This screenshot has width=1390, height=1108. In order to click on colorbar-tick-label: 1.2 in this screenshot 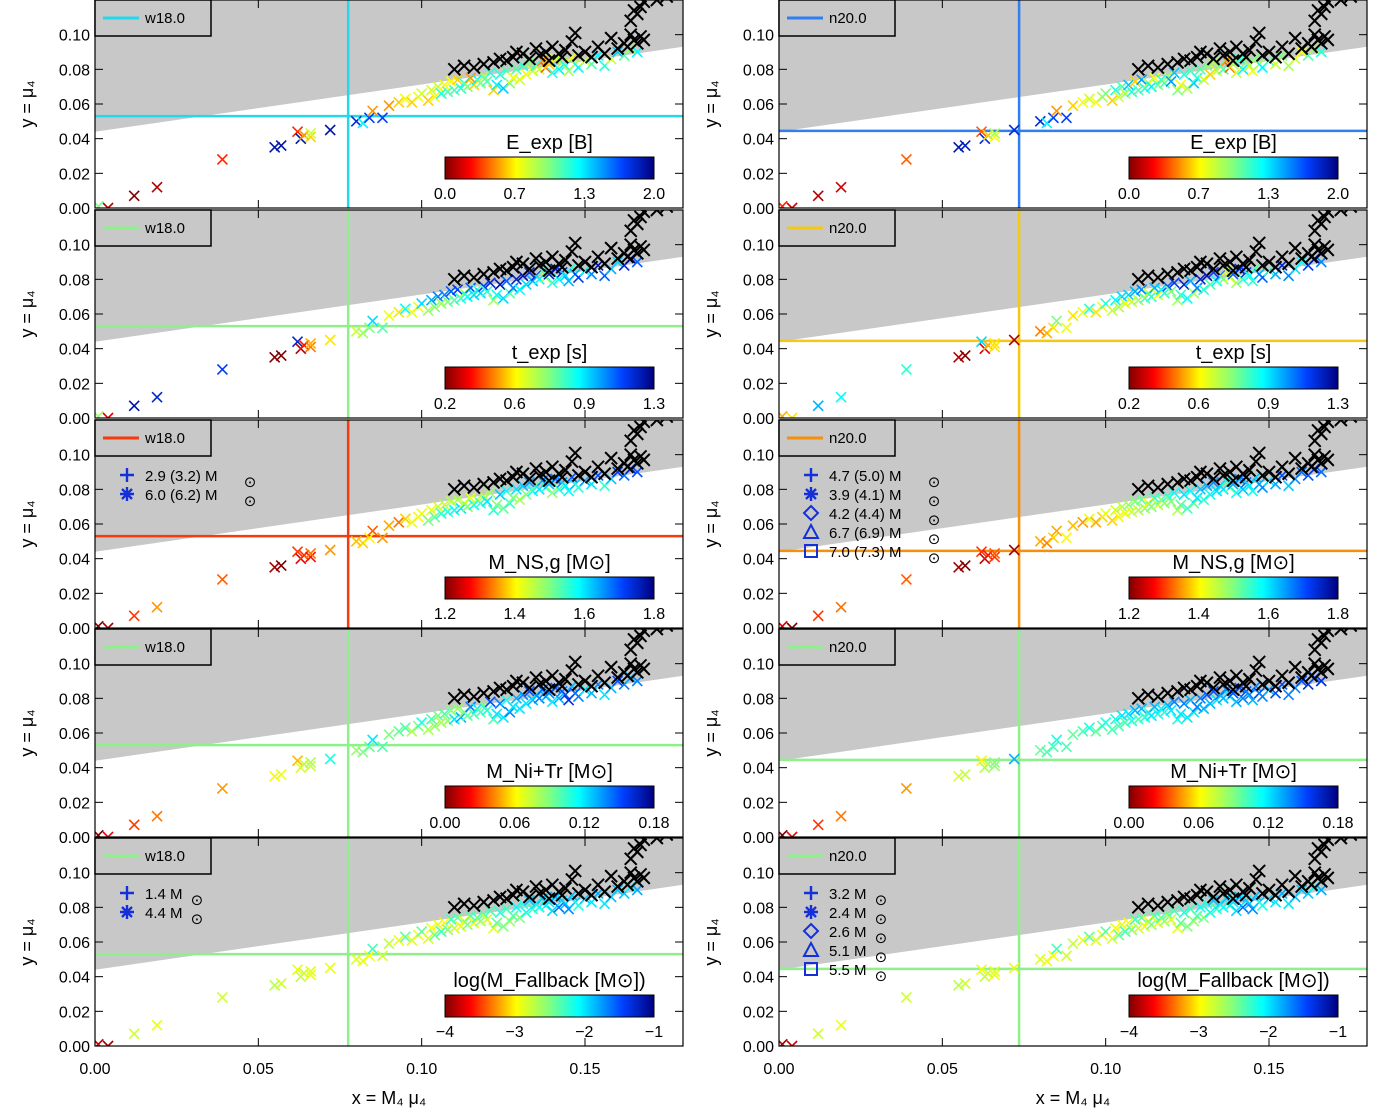, I will do `click(1129, 614)`.